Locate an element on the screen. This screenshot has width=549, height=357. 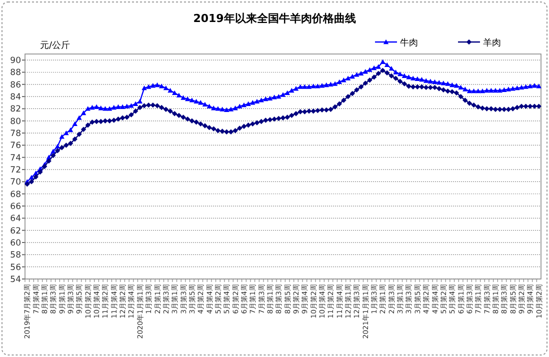
y-tick-label: 84 is located at coordinates (15, 97).